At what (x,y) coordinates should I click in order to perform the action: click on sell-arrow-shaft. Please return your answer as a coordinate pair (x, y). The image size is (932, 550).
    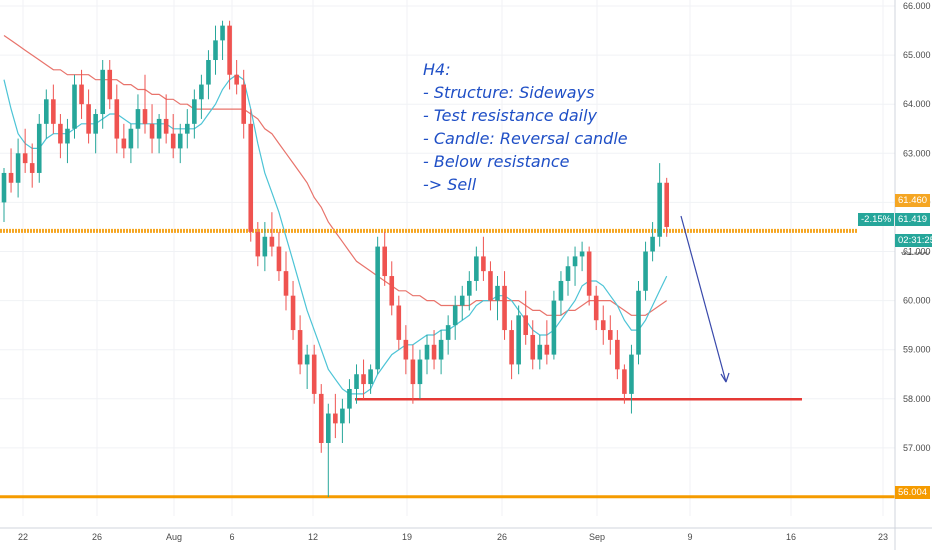
    Looking at the image, I should click on (703, 299).